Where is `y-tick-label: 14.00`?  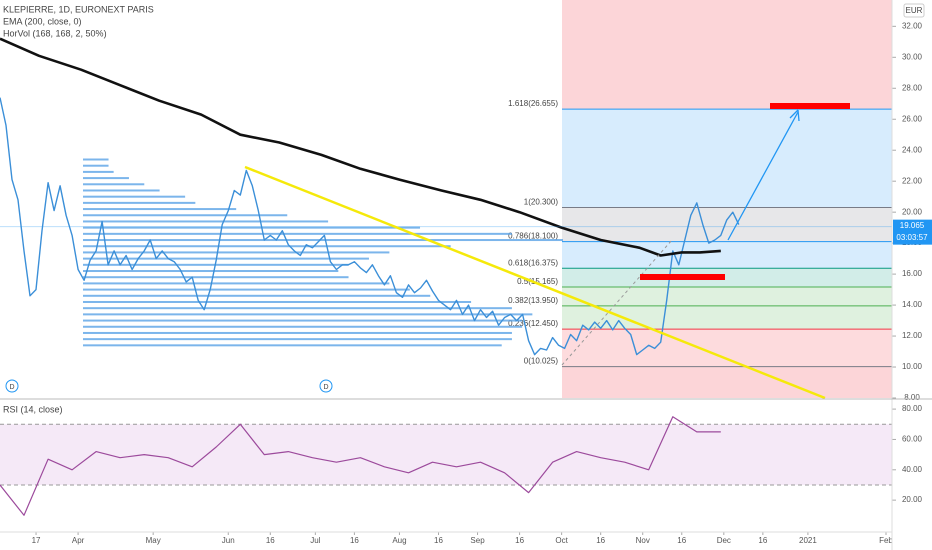
y-tick-label: 14.00 is located at coordinates (912, 304).